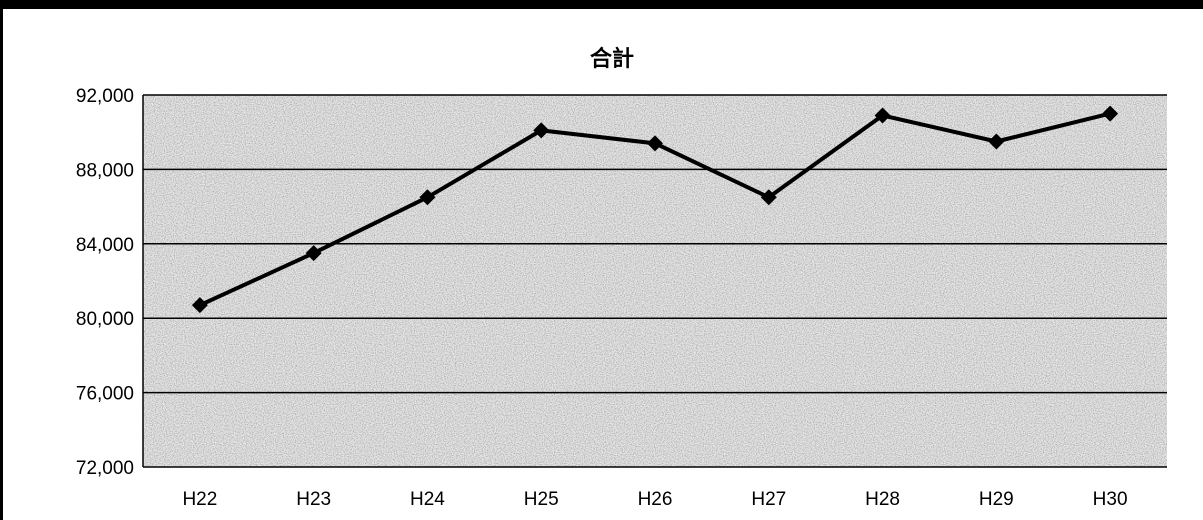 The image size is (1203, 520). Describe the element at coordinates (612, 58) in the screenshot. I see `chart-title: 合計` at that location.